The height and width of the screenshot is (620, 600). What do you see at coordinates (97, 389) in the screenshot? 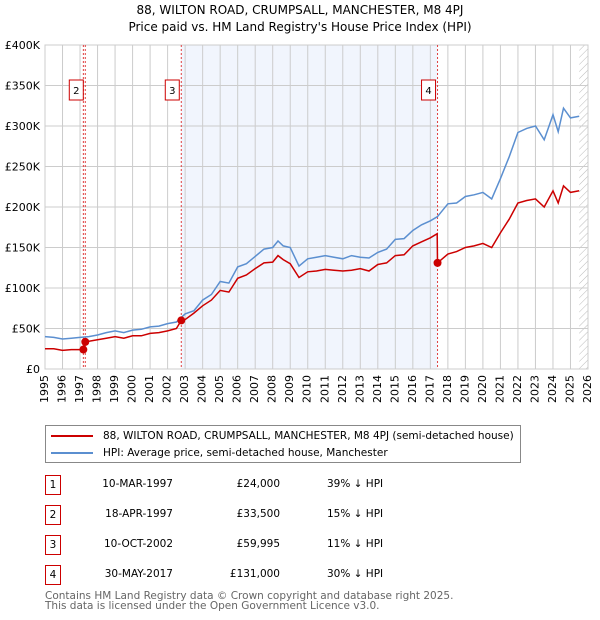
I see `x-tick-label: 1998` at bounding box center [97, 389].